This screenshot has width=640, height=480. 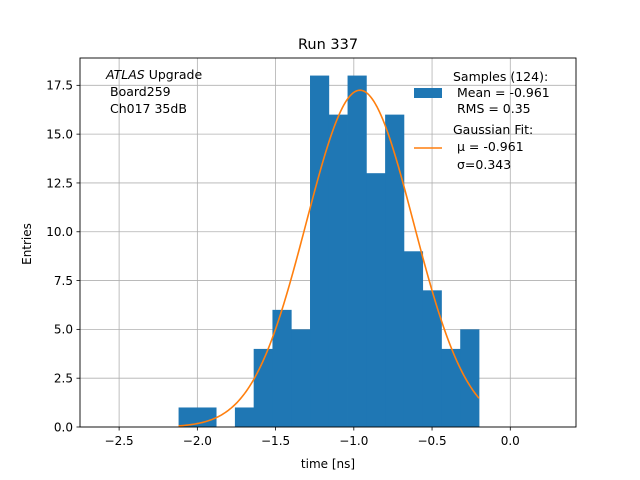 I want to click on x-tick-label: −2.0, so click(x=197, y=441).